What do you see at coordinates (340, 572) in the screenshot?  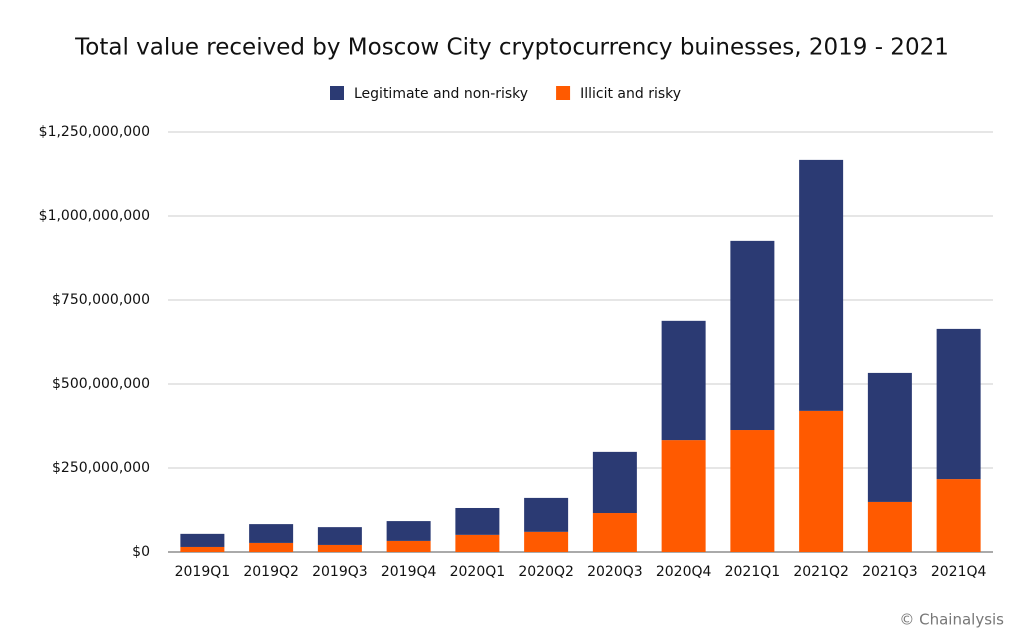 I see `x-tick-label: 2019Q3` at bounding box center [340, 572].